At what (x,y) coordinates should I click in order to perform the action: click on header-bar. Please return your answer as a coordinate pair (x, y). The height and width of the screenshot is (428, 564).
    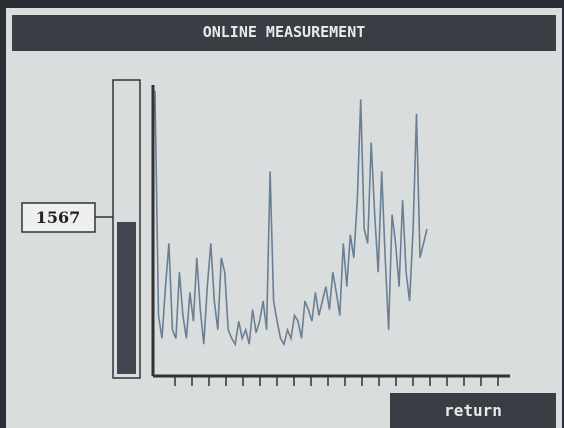
    Looking at the image, I should click on (284, 33).